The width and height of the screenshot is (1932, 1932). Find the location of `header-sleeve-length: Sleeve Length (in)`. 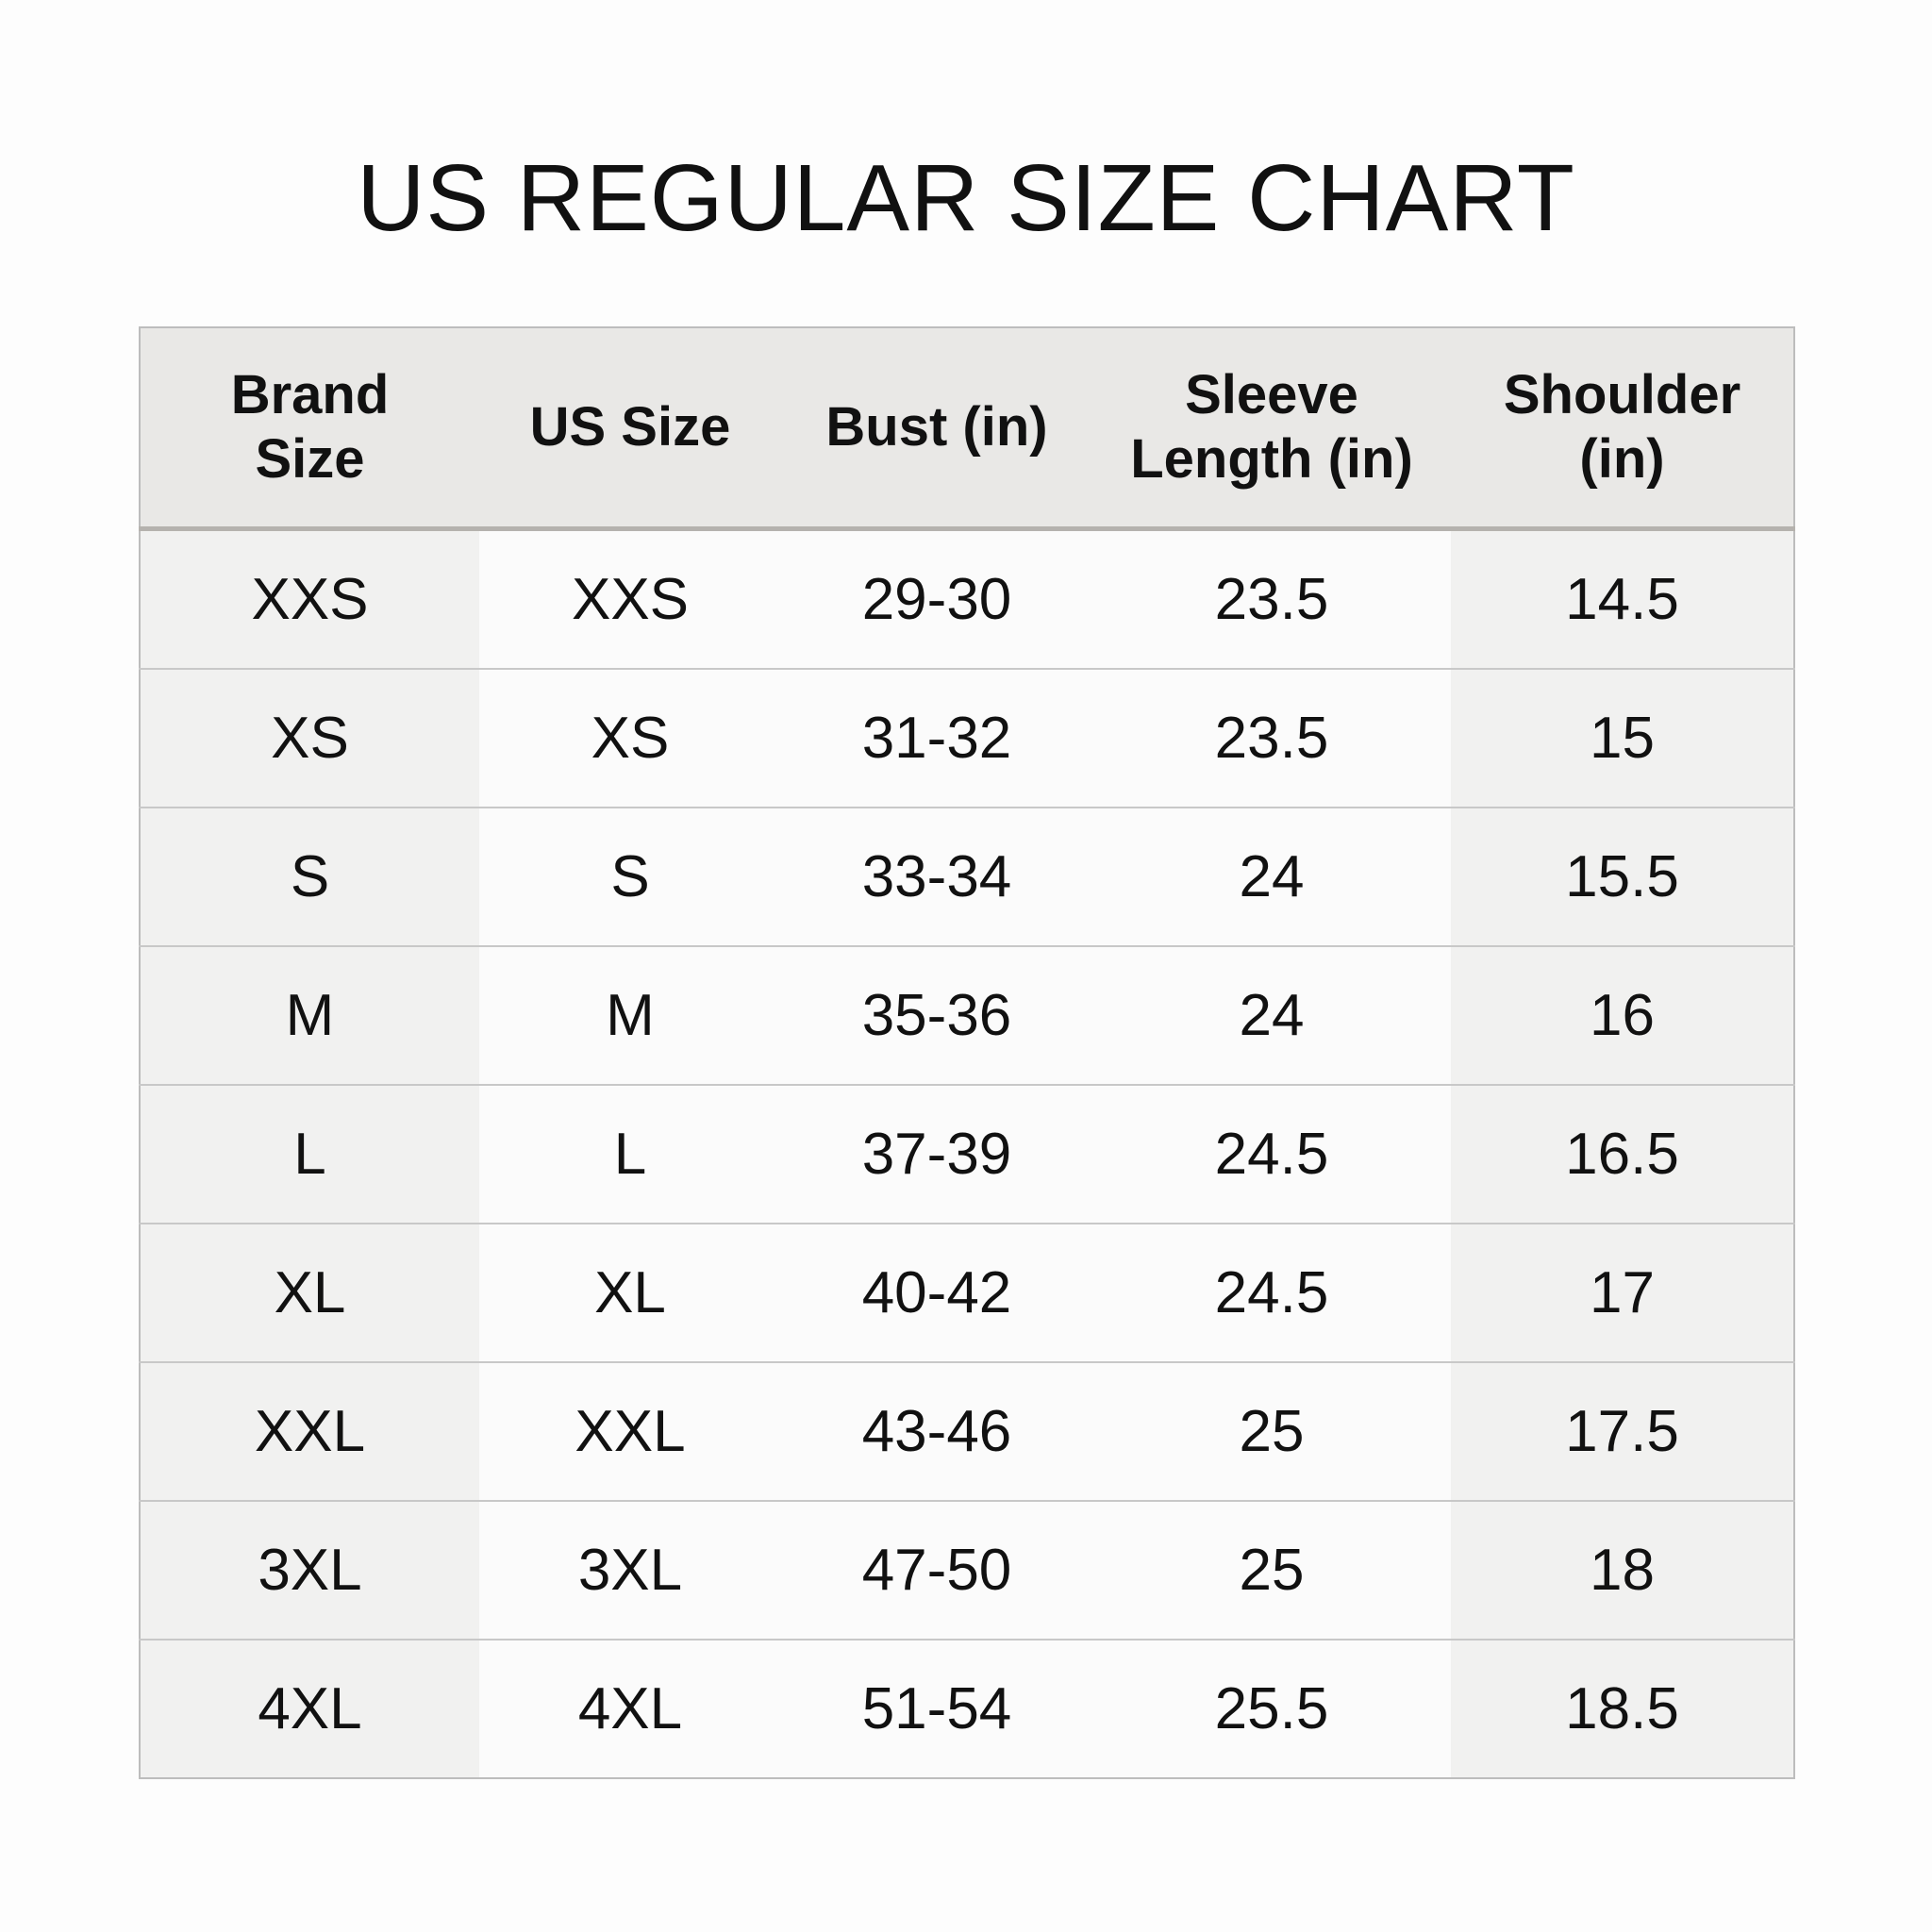

header-sleeve-length: Sleeve Length (in) is located at coordinates (1272, 429).